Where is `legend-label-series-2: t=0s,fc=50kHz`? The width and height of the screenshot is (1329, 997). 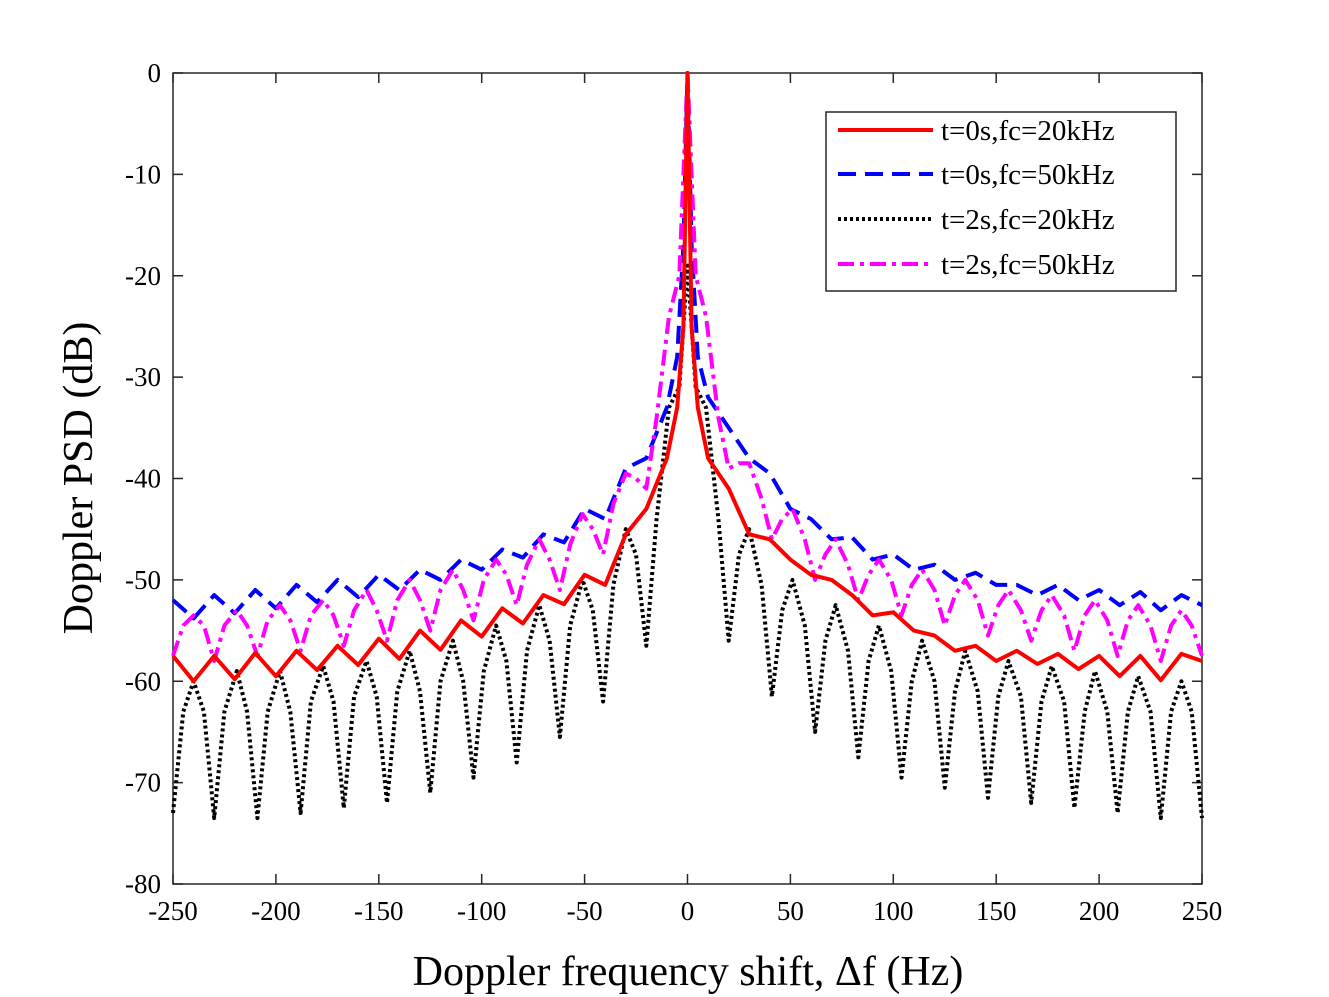 legend-label-series-2: t=0s,fc=50kHz is located at coordinates (1028, 175).